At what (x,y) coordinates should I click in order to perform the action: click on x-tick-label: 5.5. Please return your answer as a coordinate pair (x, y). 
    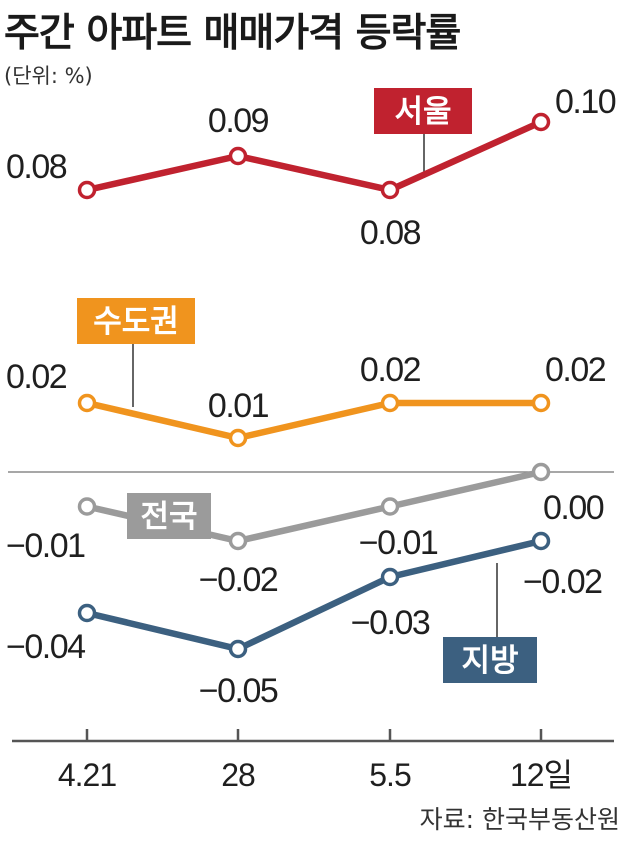
    Looking at the image, I should click on (390, 775).